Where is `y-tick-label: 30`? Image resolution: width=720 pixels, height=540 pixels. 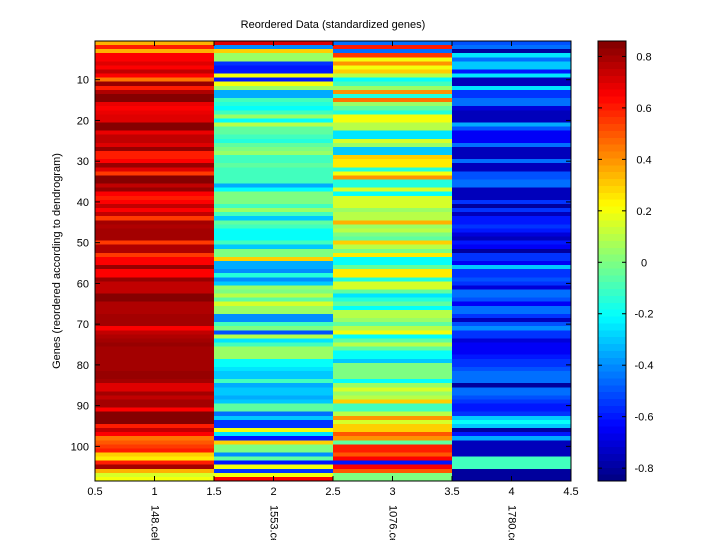
y-tick-label: 30 is located at coordinates (83, 162).